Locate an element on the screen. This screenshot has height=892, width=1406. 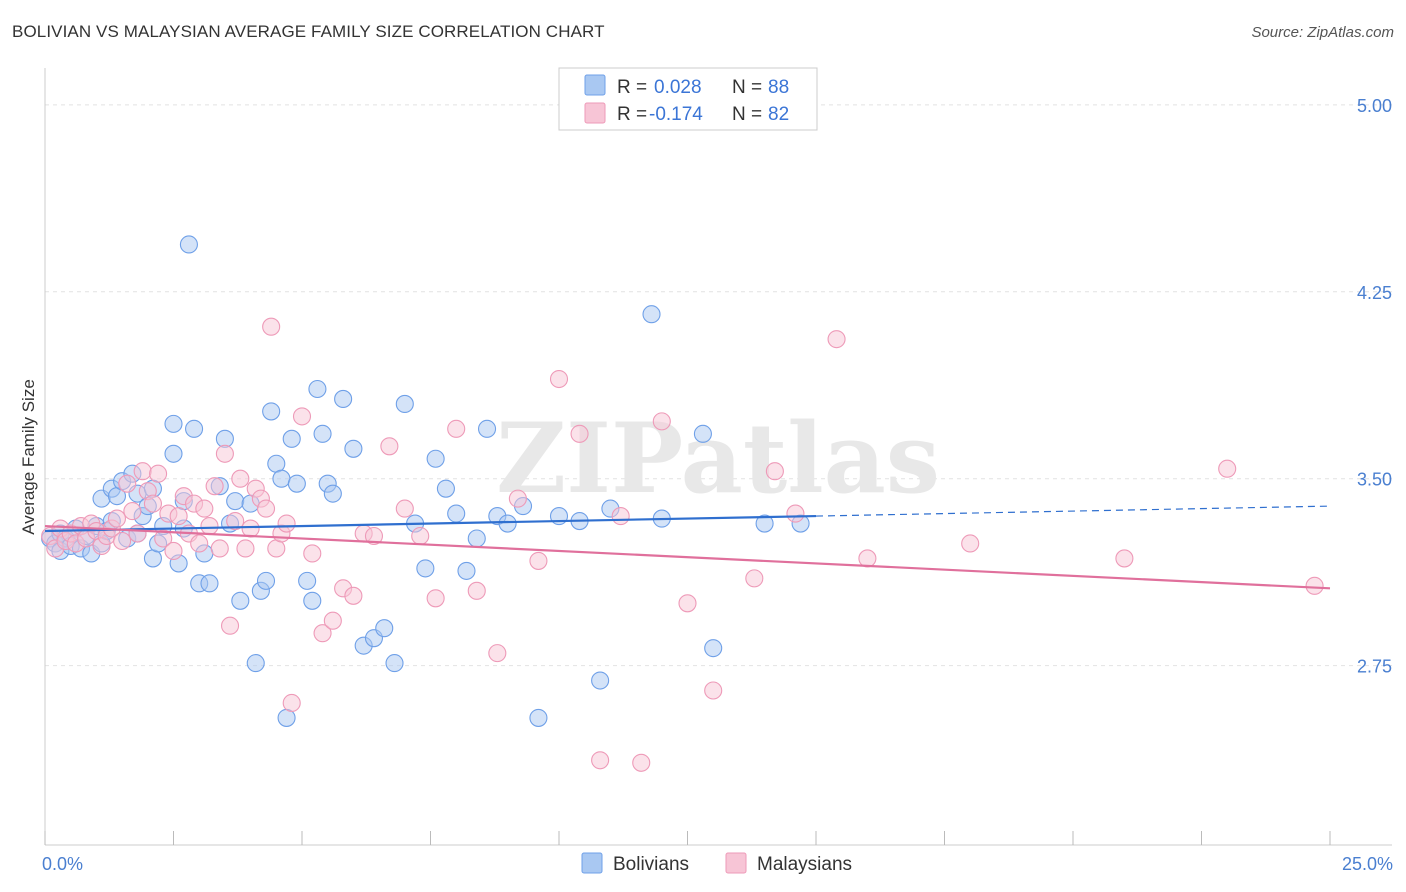
trend-line-bolivians is located at coordinates (430, 523).